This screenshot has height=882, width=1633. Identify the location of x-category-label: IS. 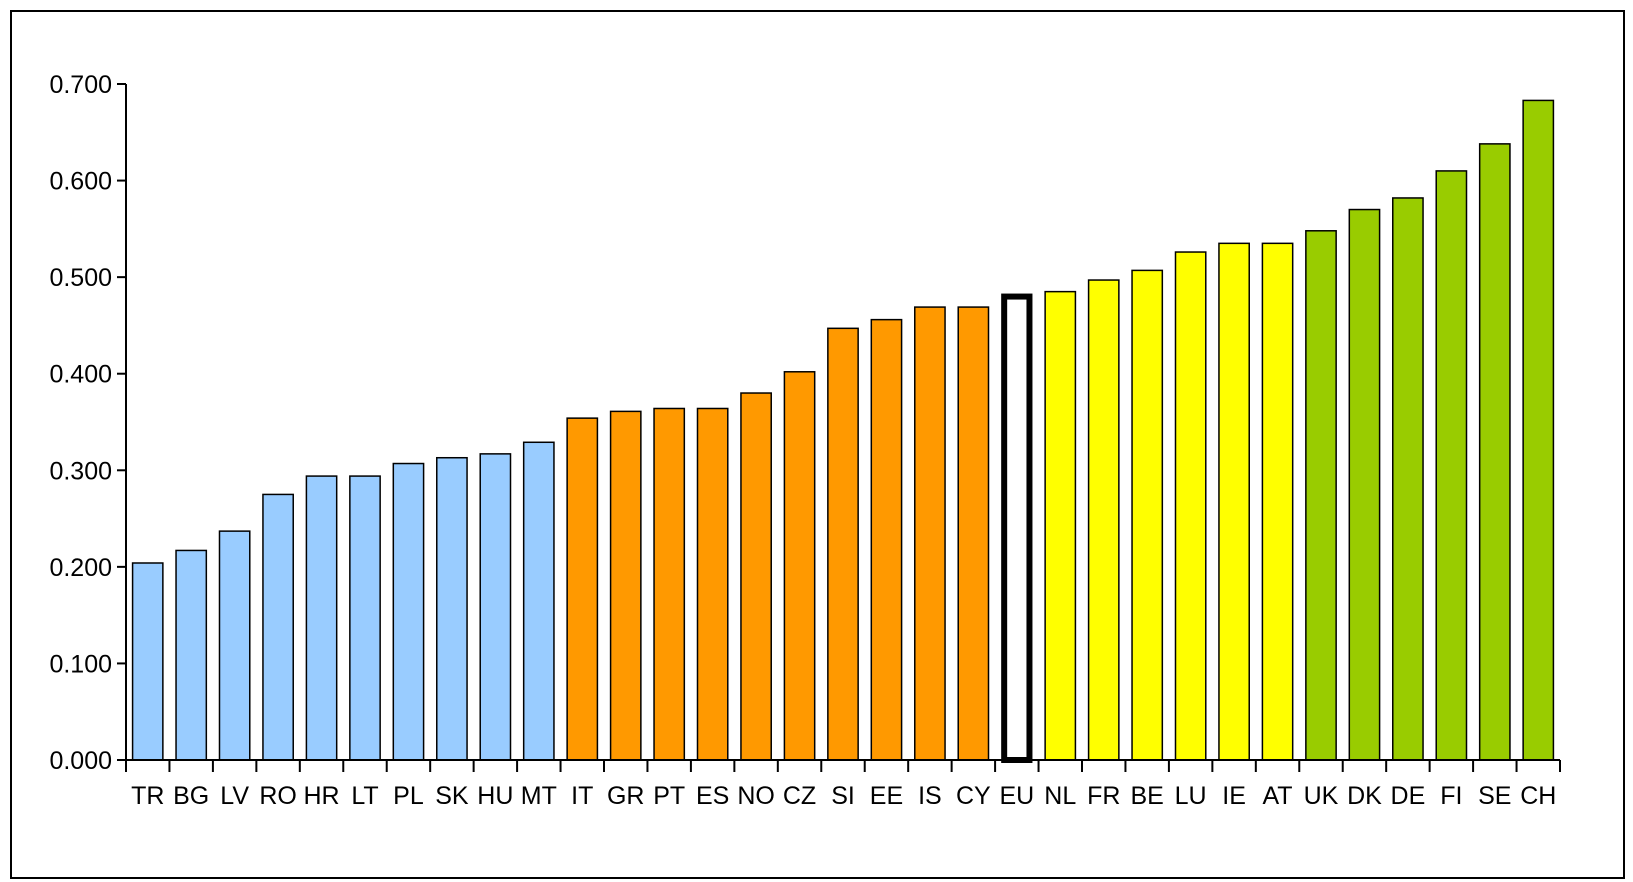
(930, 796).